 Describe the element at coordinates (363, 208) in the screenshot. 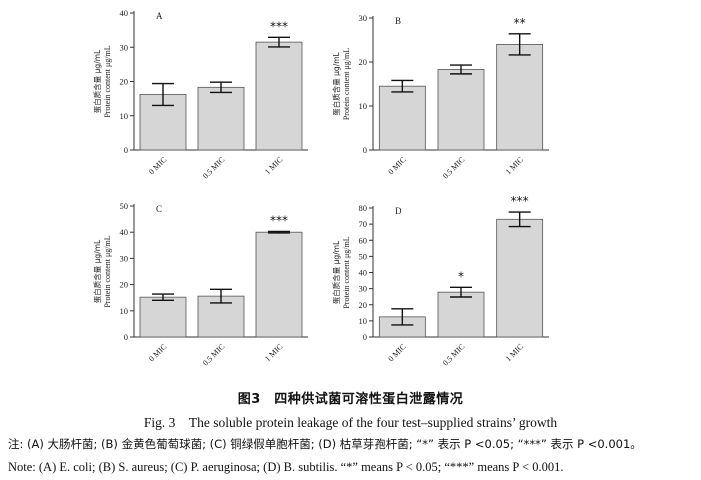

I see `y-tick-label: 80` at that location.